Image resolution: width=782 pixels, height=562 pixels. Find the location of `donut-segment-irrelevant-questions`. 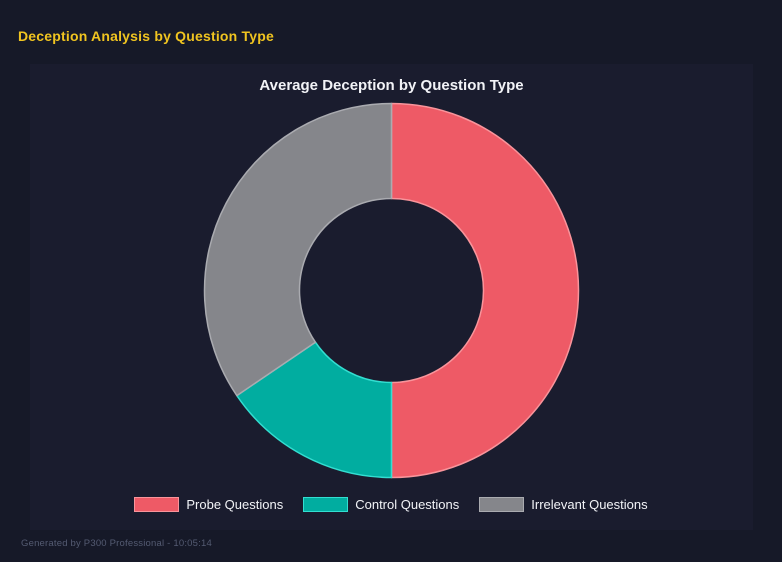

donut-segment-irrelevant-questions is located at coordinates (298, 249).